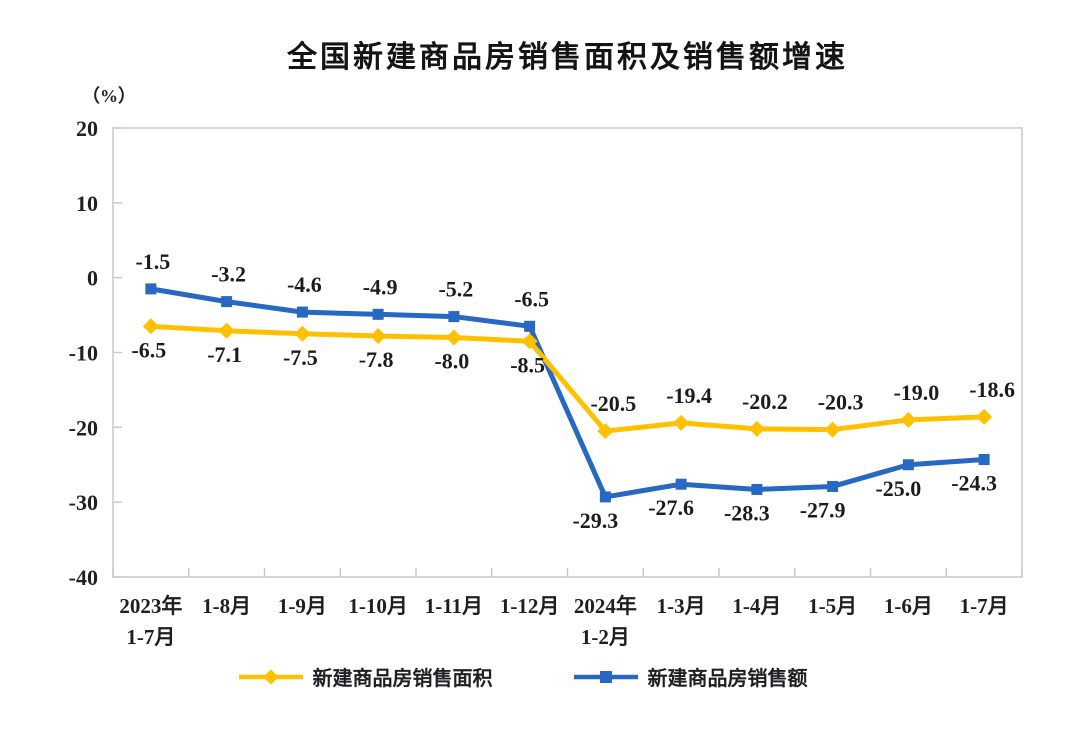 The width and height of the screenshot is (1080, 737). I want to click on x-axis-label: 1-4月, so click(756, 606).